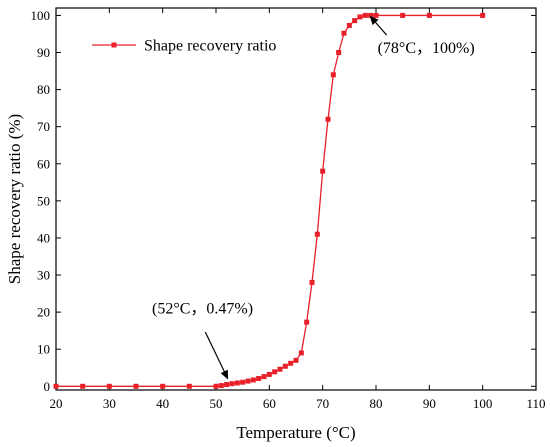 The image size is (550, 447). I want to click on annotation-label: (52°C，0.47%), so click(202, 309).